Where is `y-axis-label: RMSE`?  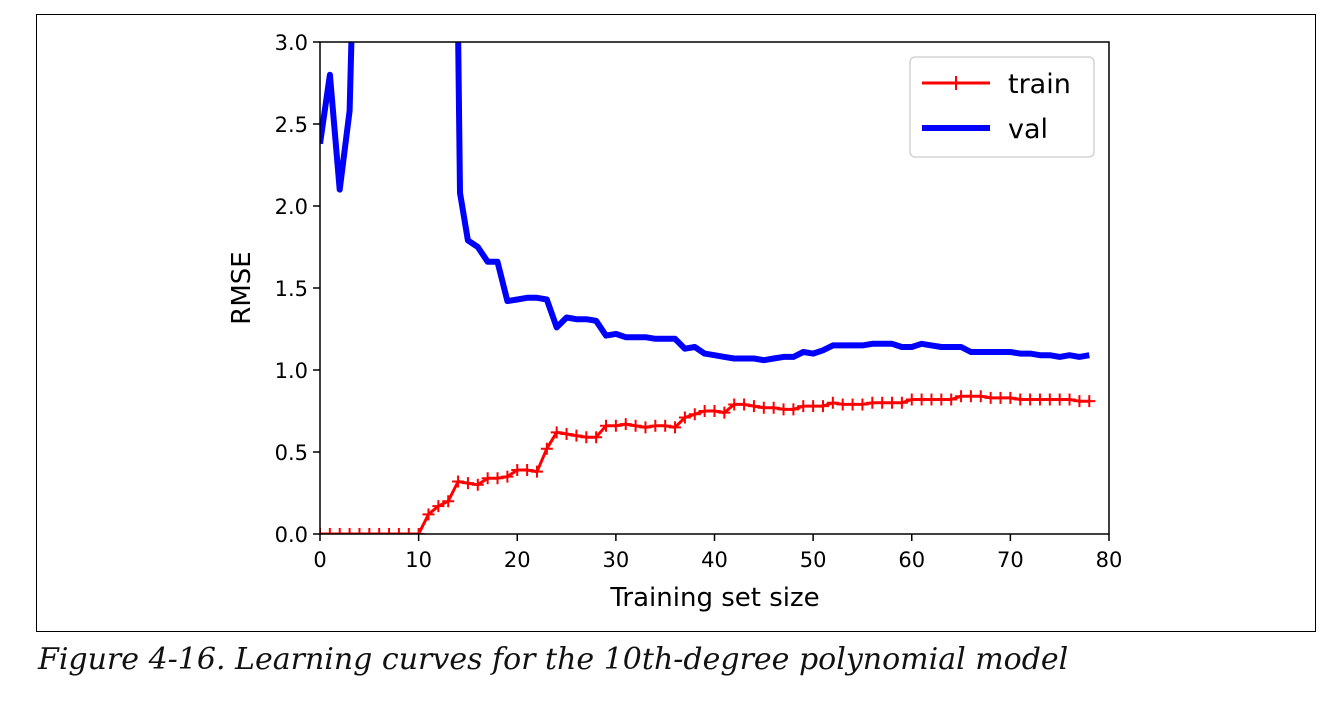
y-axis-label: RMSE is located at coordinates (242, 287).